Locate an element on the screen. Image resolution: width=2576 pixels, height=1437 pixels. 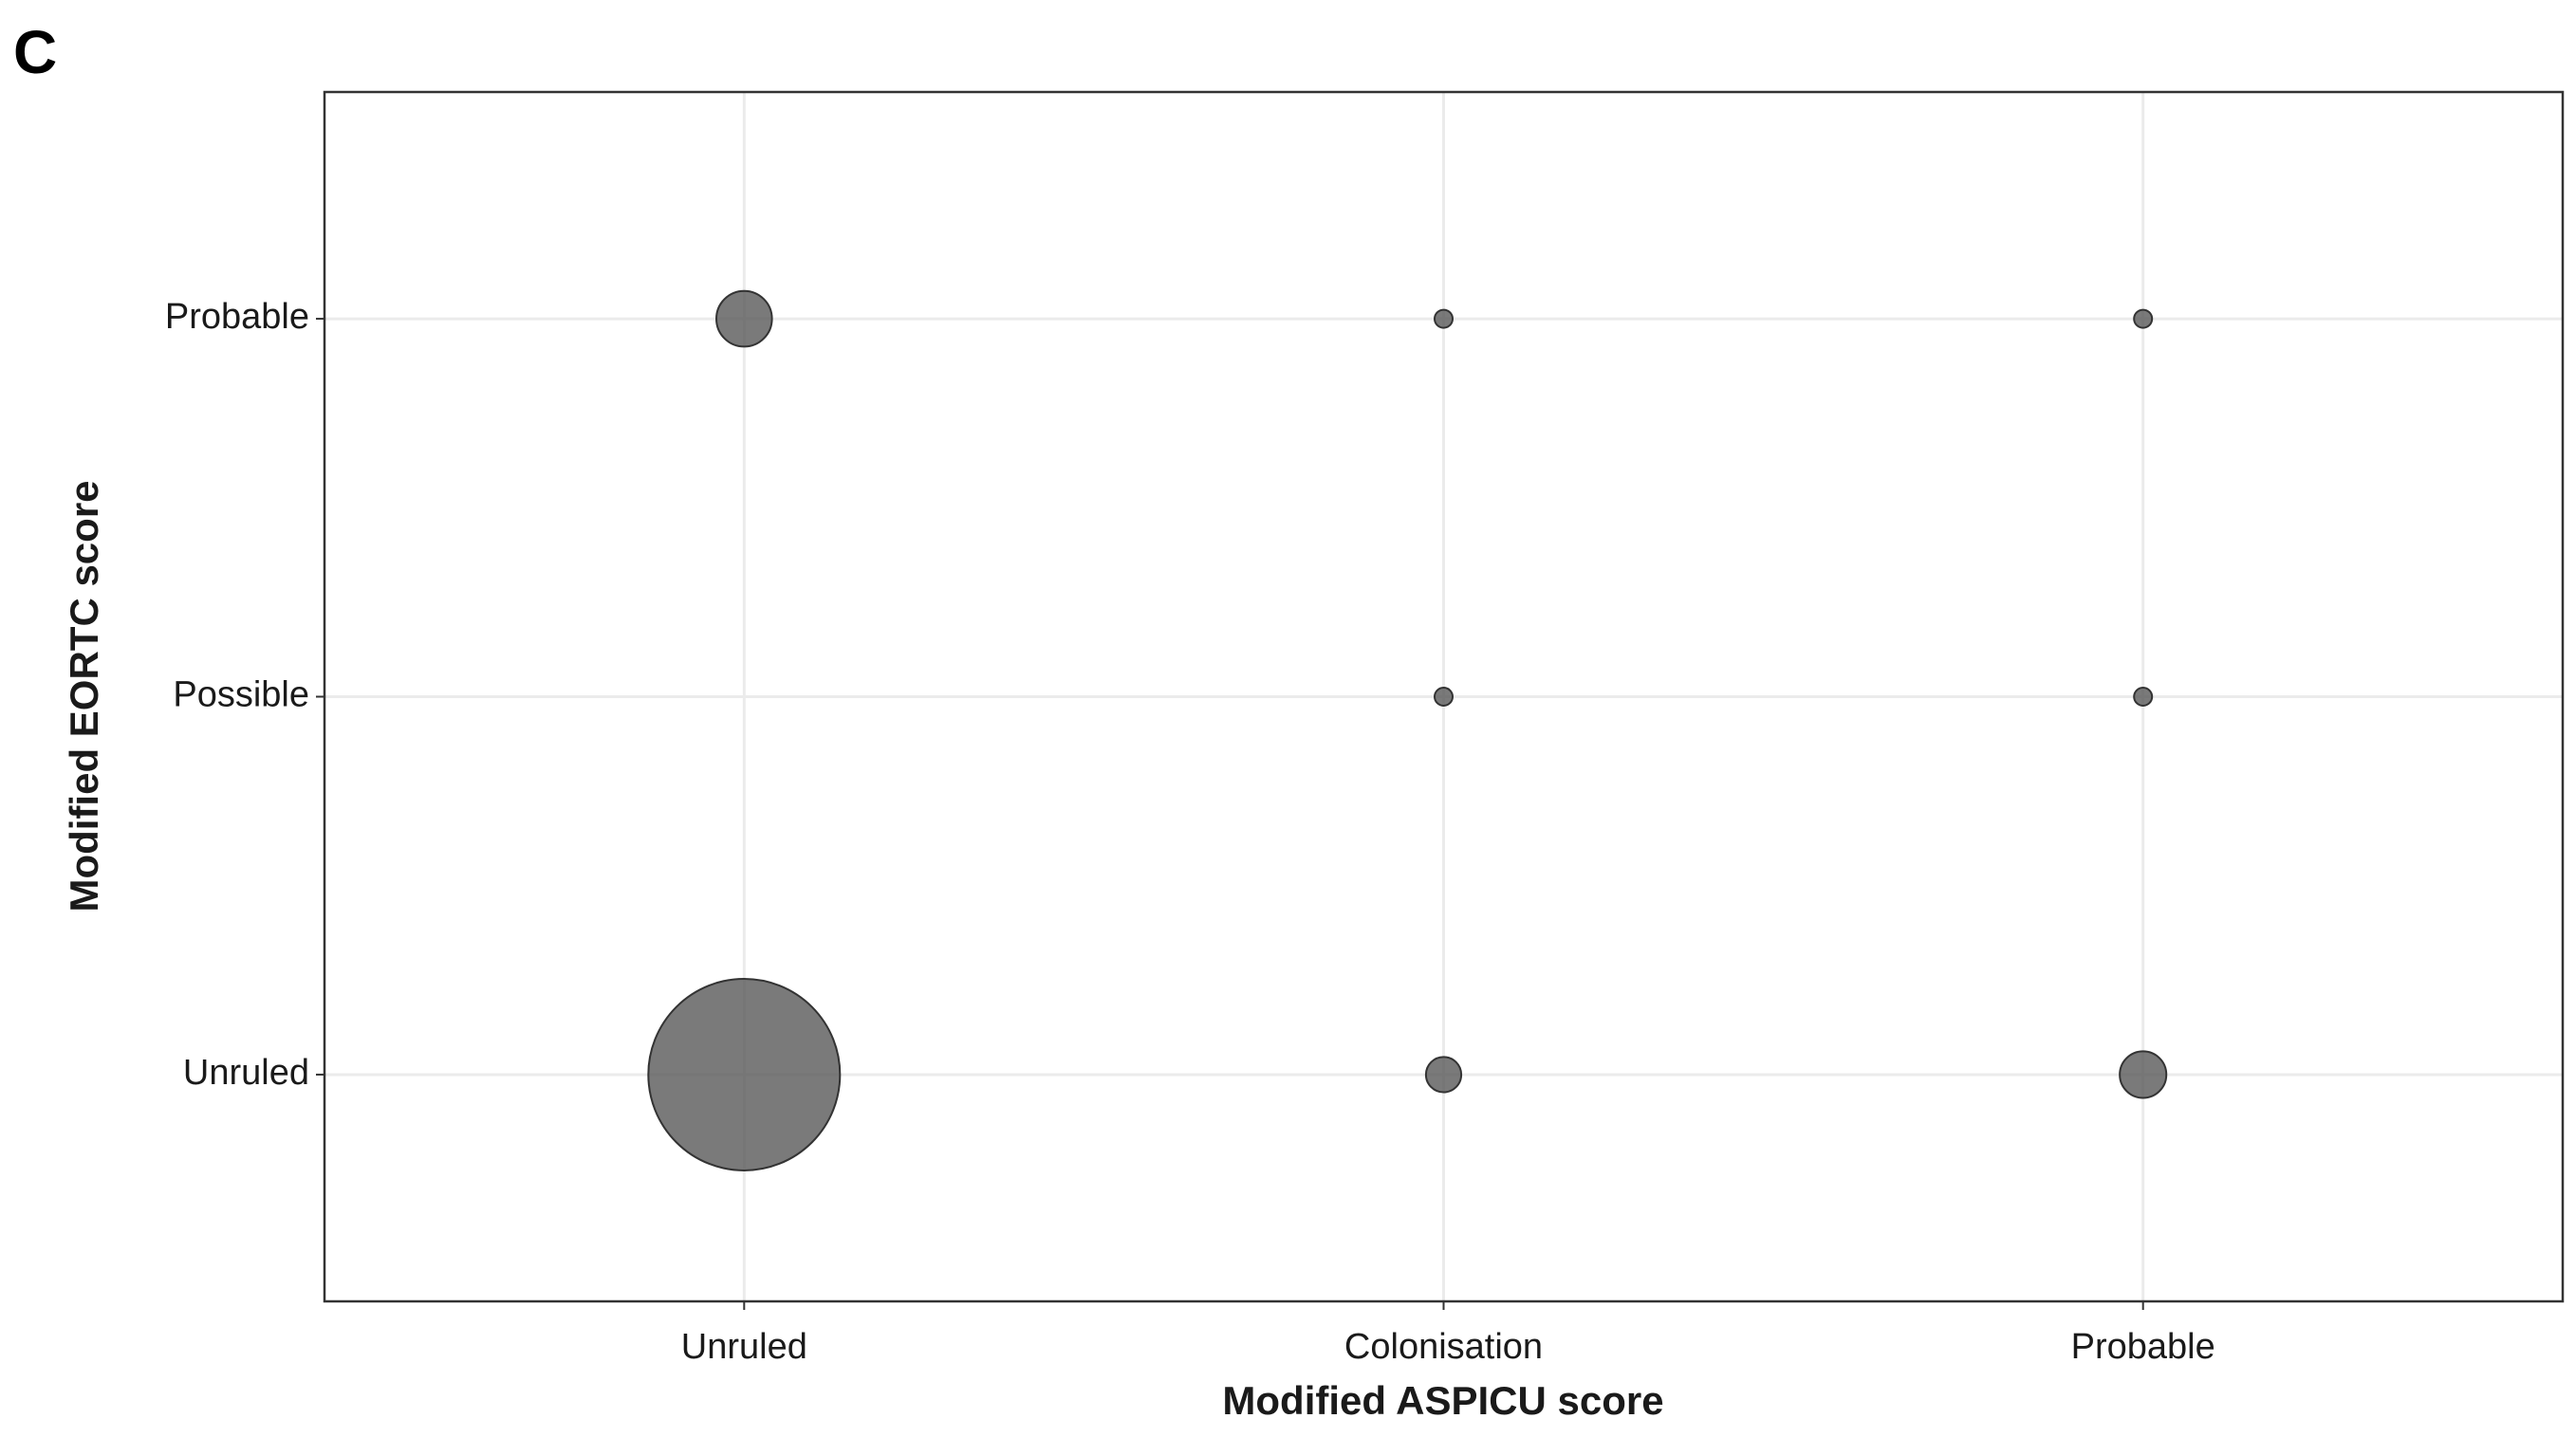
y-tick-label: Unruled is located at coordinates (246, 1073).